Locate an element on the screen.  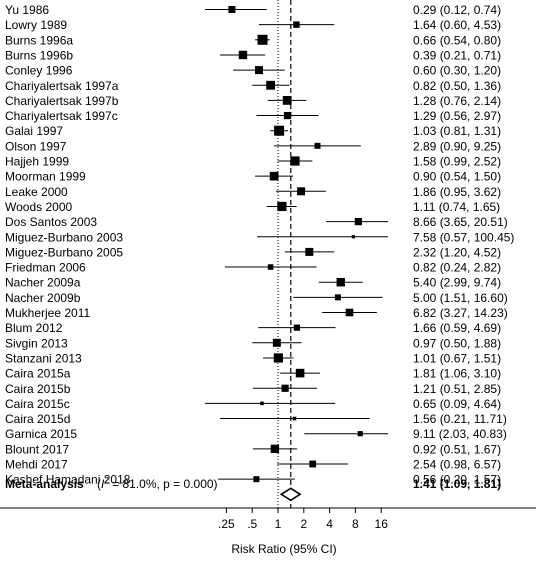
study-estimate-text: 1.56 (0.21, 11.71) is located at coordinates (460, 419).